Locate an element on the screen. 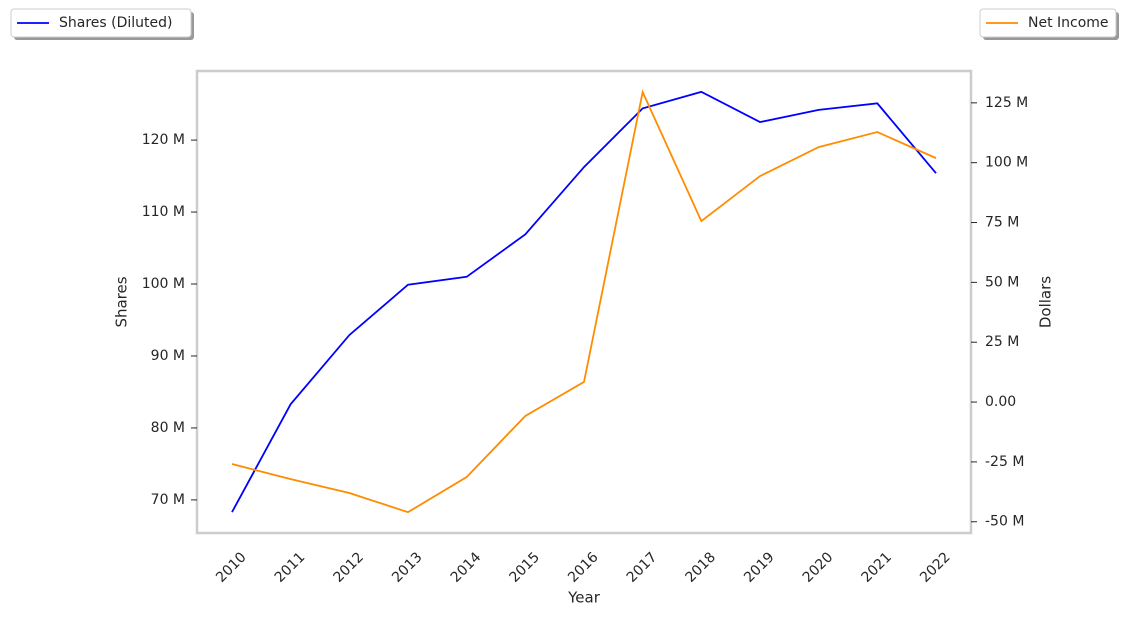  y2-tick-label: -25 M is located at coordinates (1004, 462).